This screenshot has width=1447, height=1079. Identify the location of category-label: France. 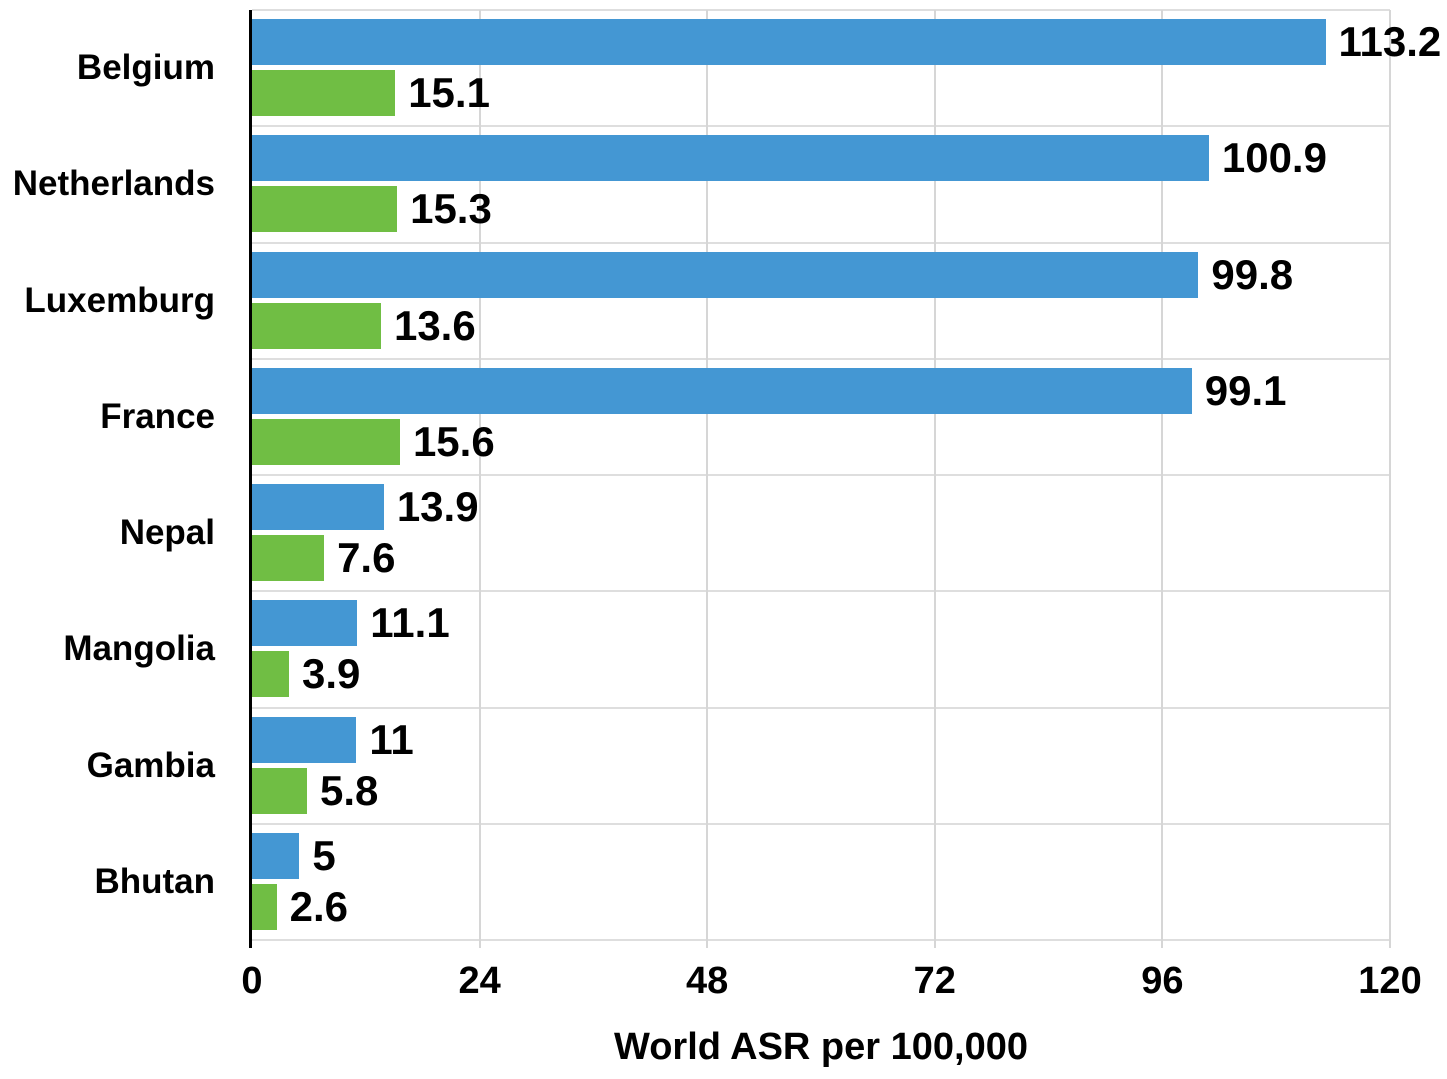
(157, 416).